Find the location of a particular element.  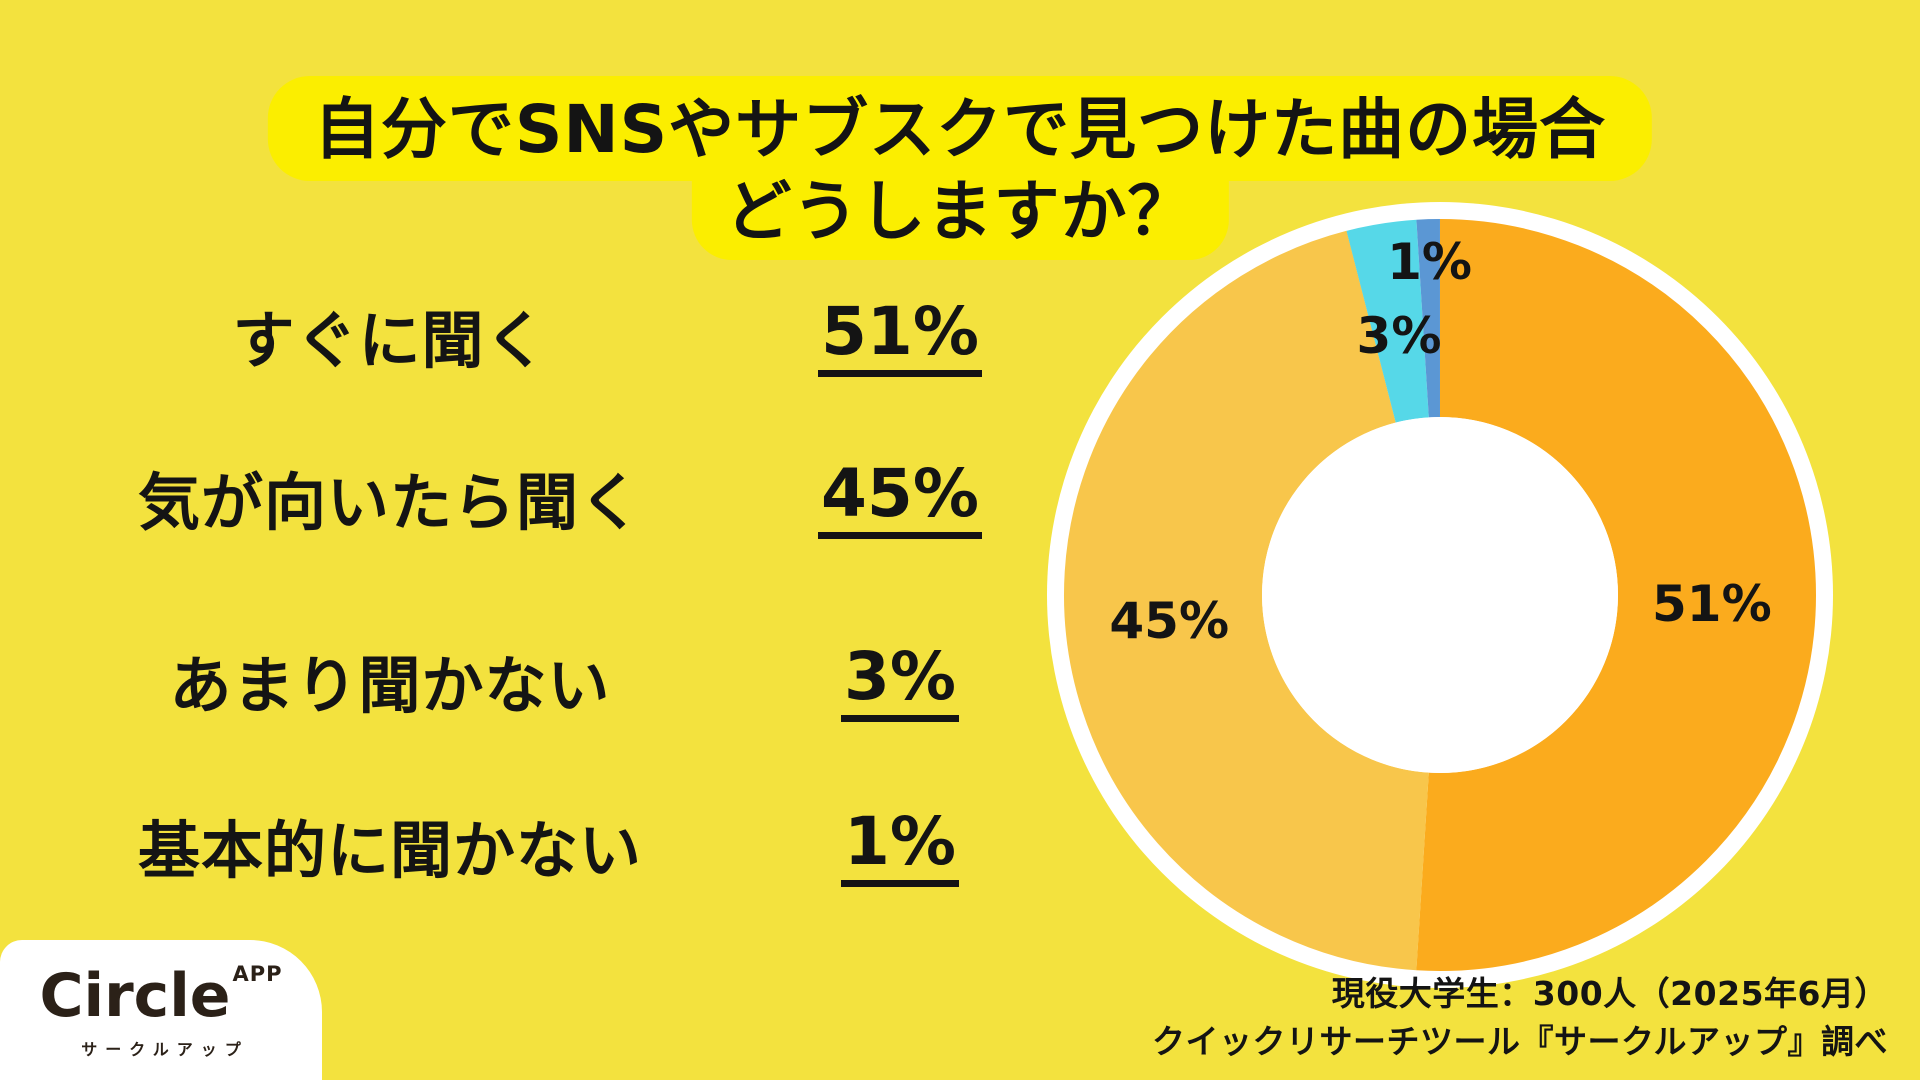

option-value: 45% is located at coordinates (900, 497).